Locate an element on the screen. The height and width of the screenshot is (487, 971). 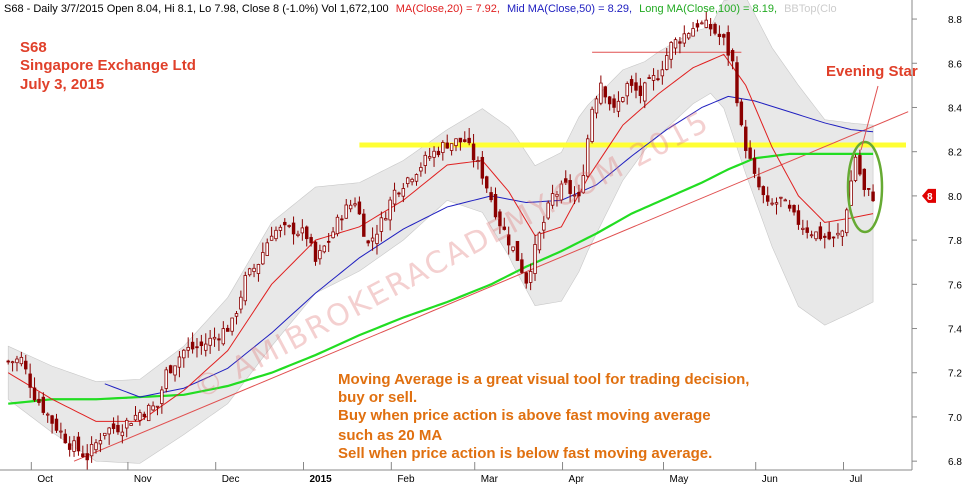
current-price-tag is located at coordinates (929, 195).